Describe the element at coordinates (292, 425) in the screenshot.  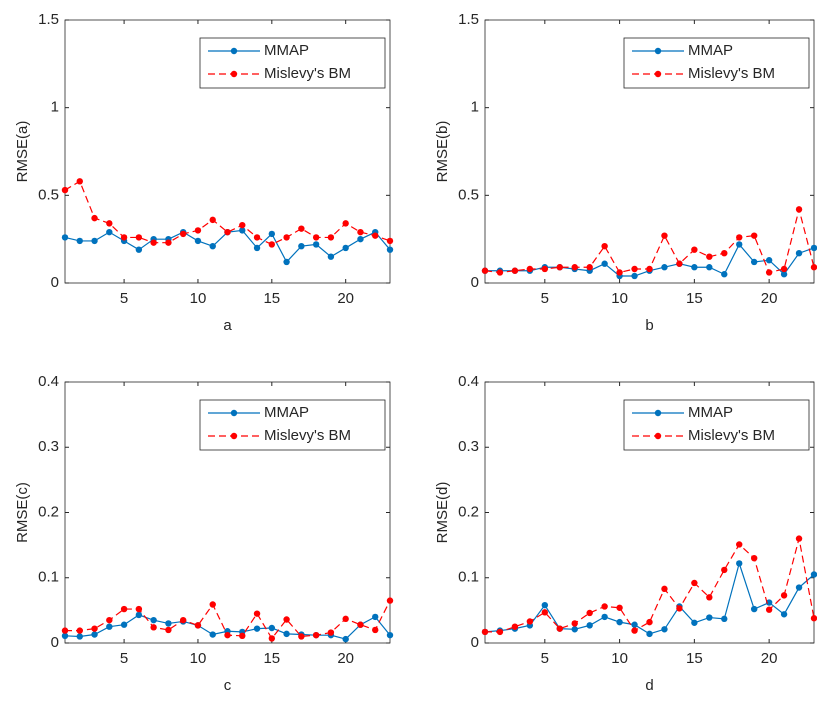
I see `legend-box` at that location.